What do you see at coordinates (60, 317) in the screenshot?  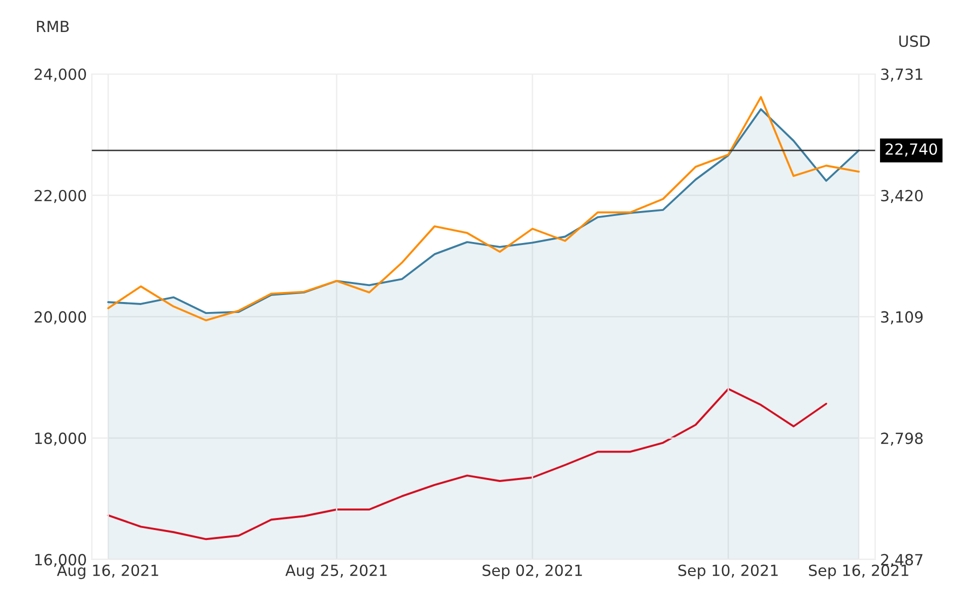 I see `y-tick-label: 20,000` at bounding box center [60, 317].